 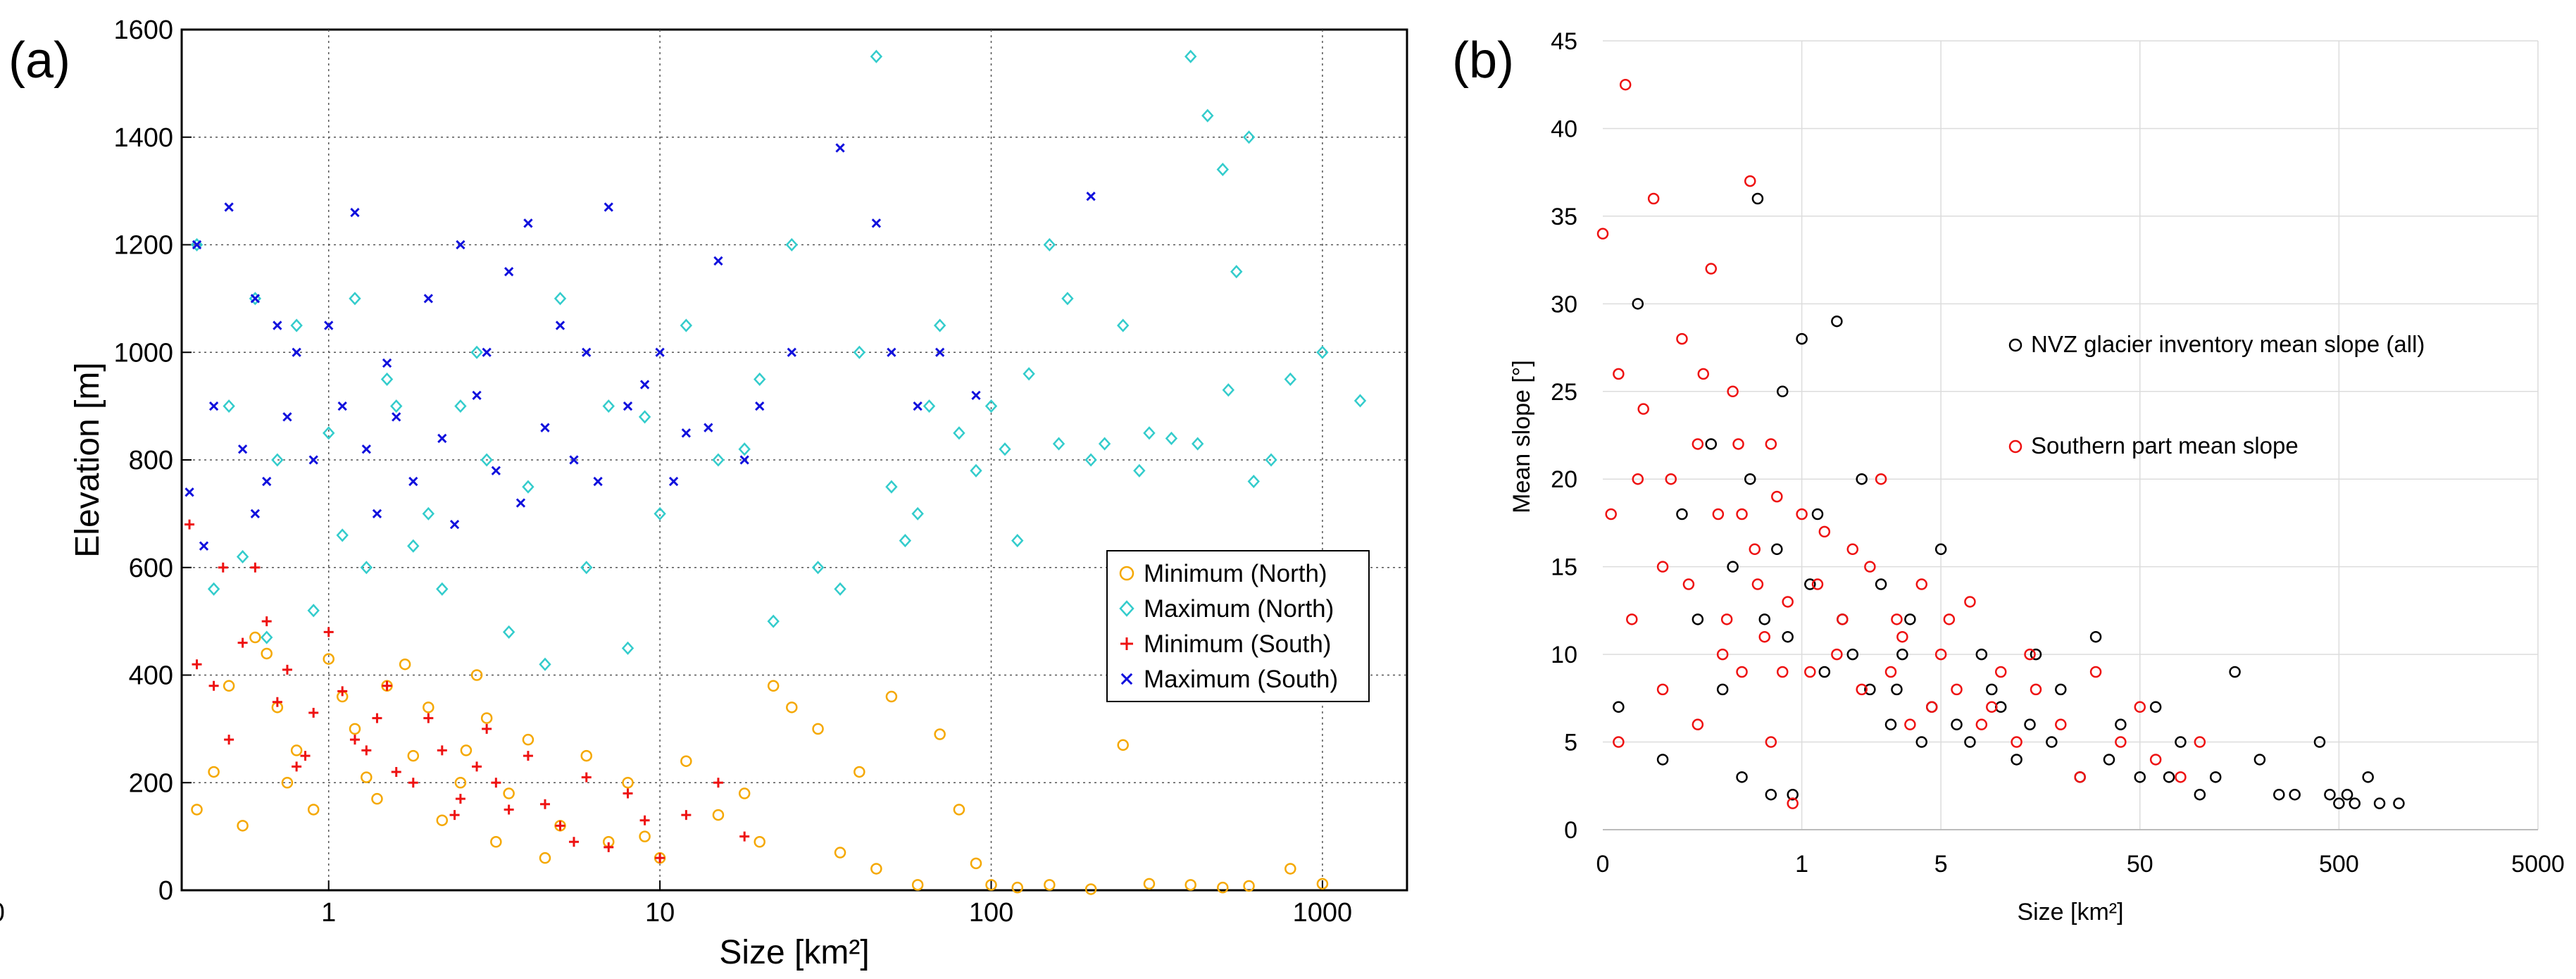 What do you see at coordinates (660, 913) in the screenshot?
I see `x-tick-label: 10` at bounding box center [660, 913].